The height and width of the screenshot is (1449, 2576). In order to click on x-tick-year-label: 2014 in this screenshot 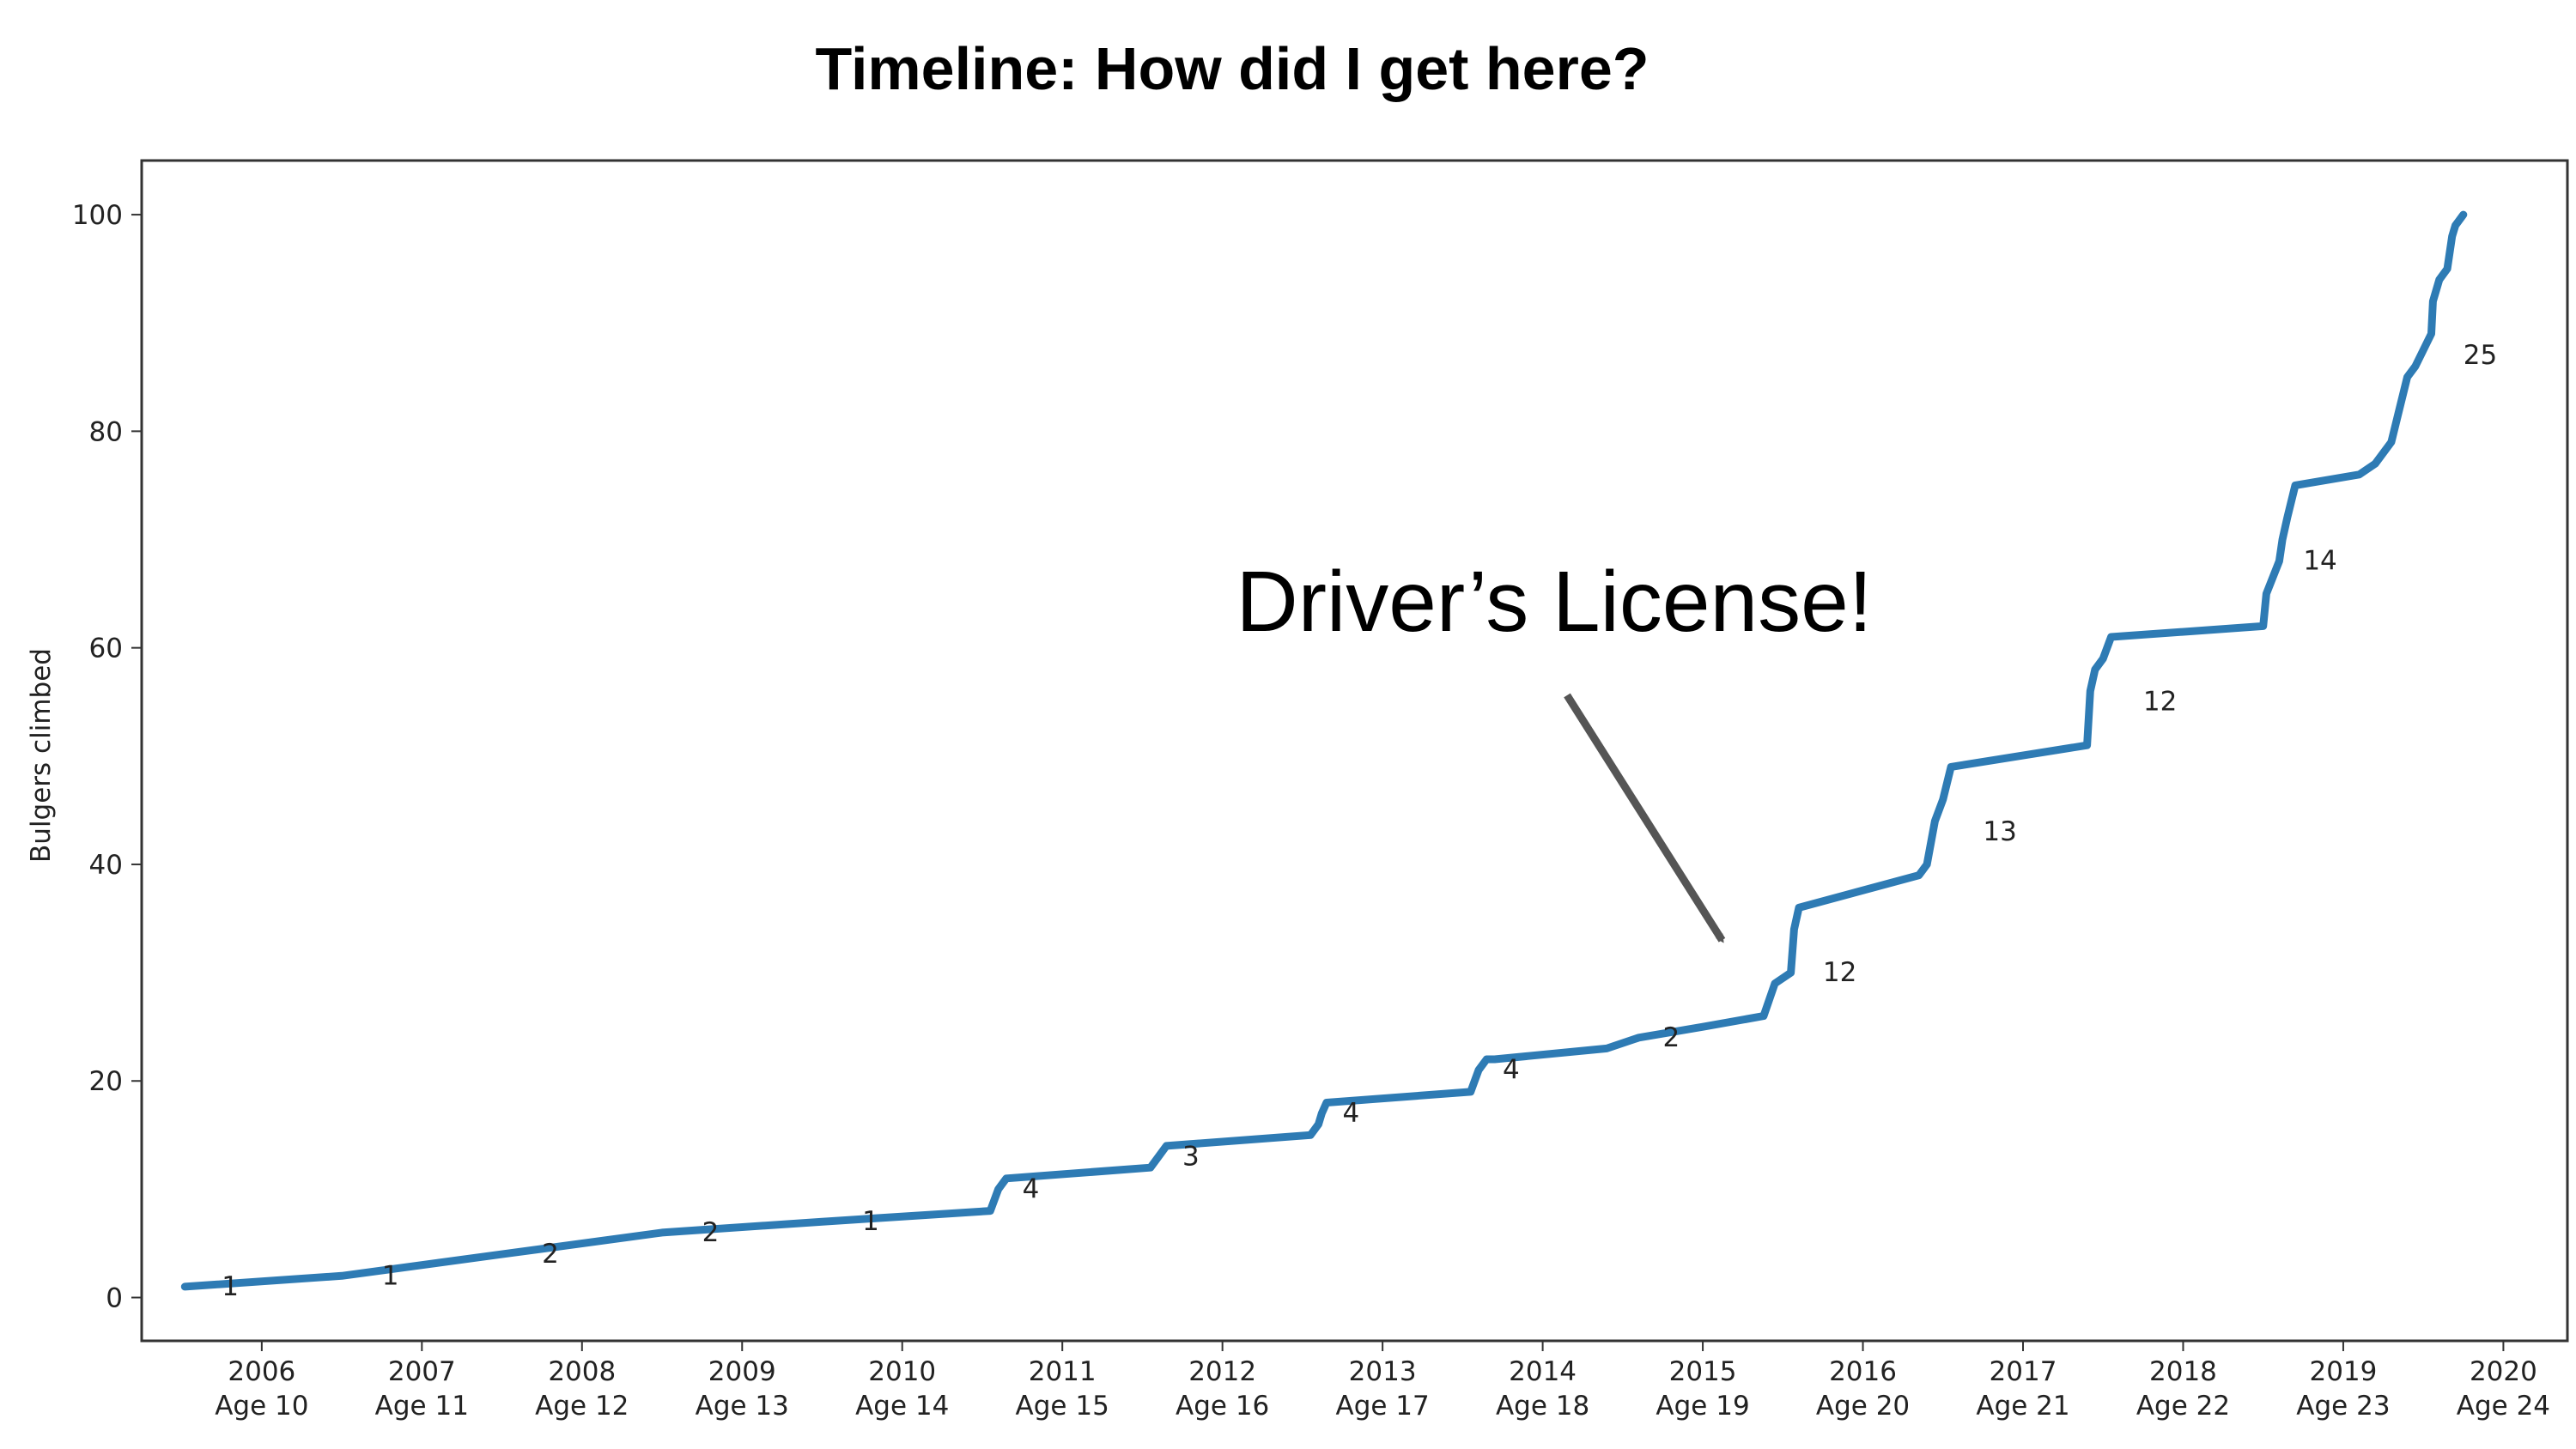, I will do `click(1543, 1371)`.